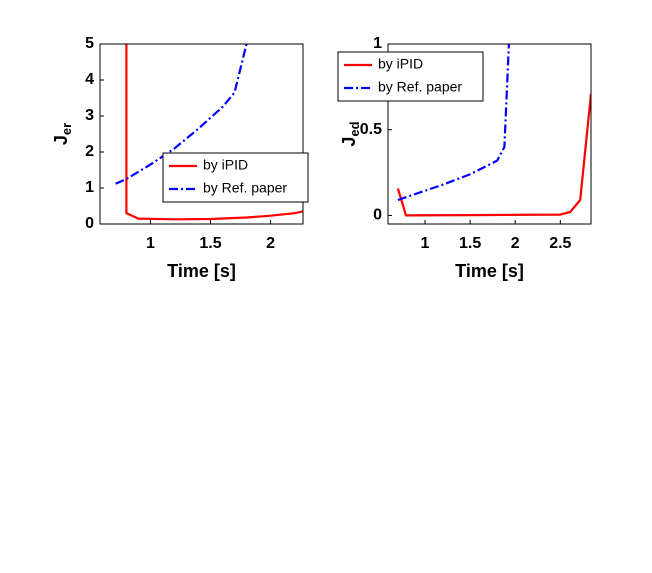 The width and height of the screenshot is (652, 573). I want to click on y-tick-label: 3, so click(89, 115).